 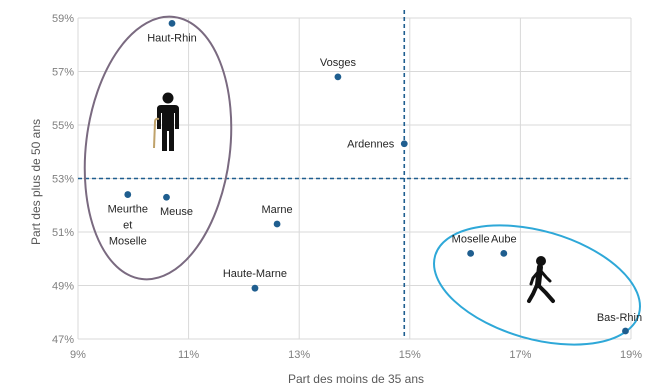 What do you see at coordinates (36, 182) in the screenshot?
I see `y-axis-title: Part des plus de 50 ans` at bounding box center [36, 182].